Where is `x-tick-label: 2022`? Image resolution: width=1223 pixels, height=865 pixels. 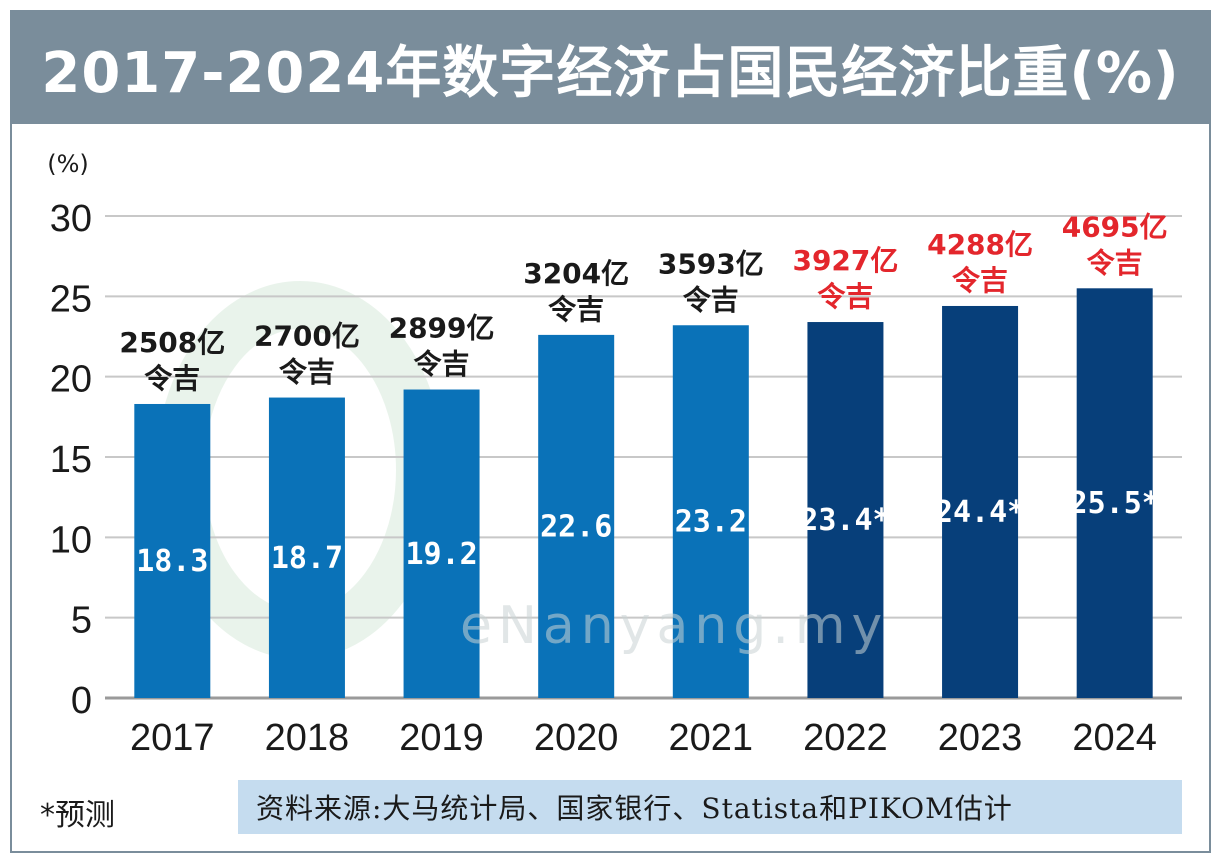
x-tick-label: 2022 is located at coordinates (845, 738).